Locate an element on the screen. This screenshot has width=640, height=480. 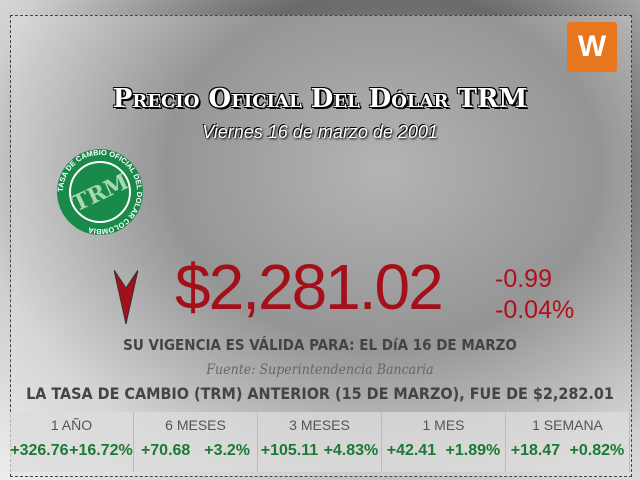
stat-pct: +0.82% is located at coordinates (597, 450).